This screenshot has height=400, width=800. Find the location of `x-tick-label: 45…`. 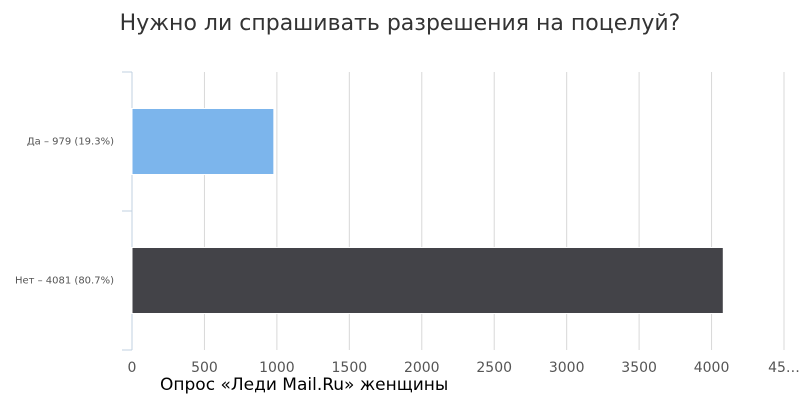

x-tick-label: 45… is located at coordinates (784, 368).